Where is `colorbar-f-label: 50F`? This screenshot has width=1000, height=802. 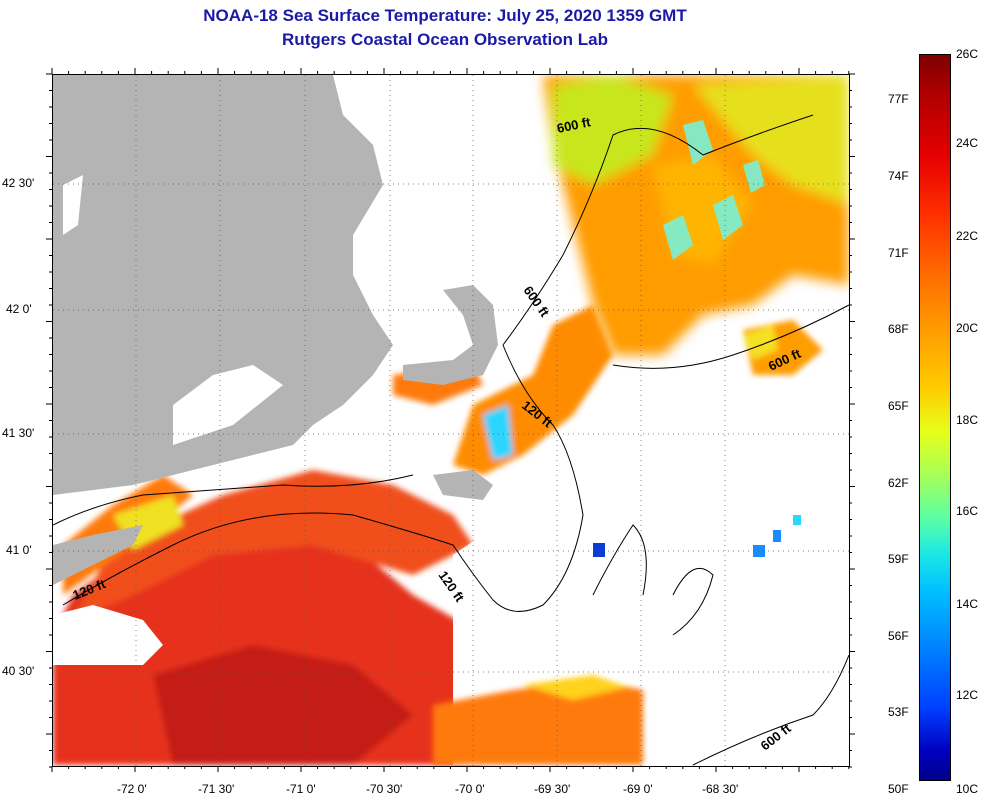
colorbar-f-label: 50F is located at coordinates (898, 789).